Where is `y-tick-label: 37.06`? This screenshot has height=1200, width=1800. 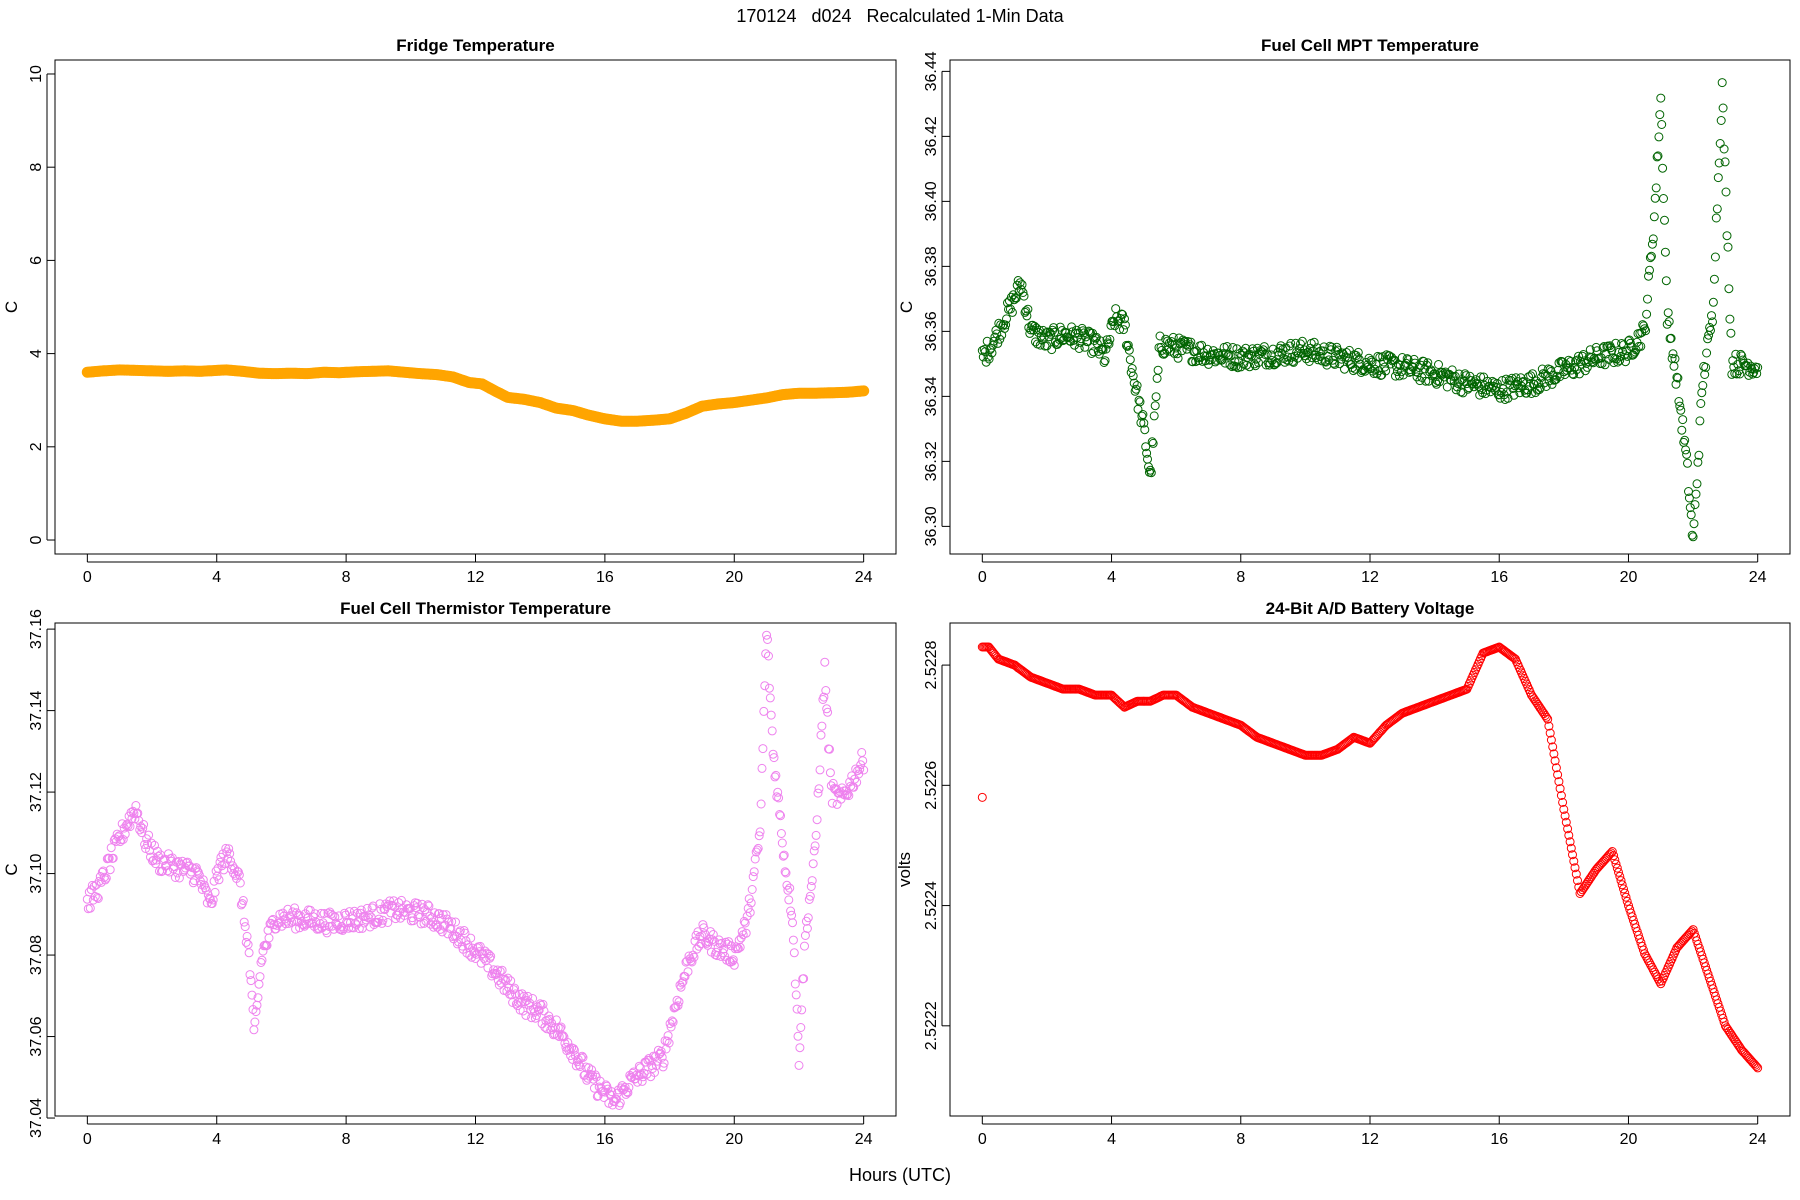 y-tick-label: 37.06 is located at coordinates (36, 1036).